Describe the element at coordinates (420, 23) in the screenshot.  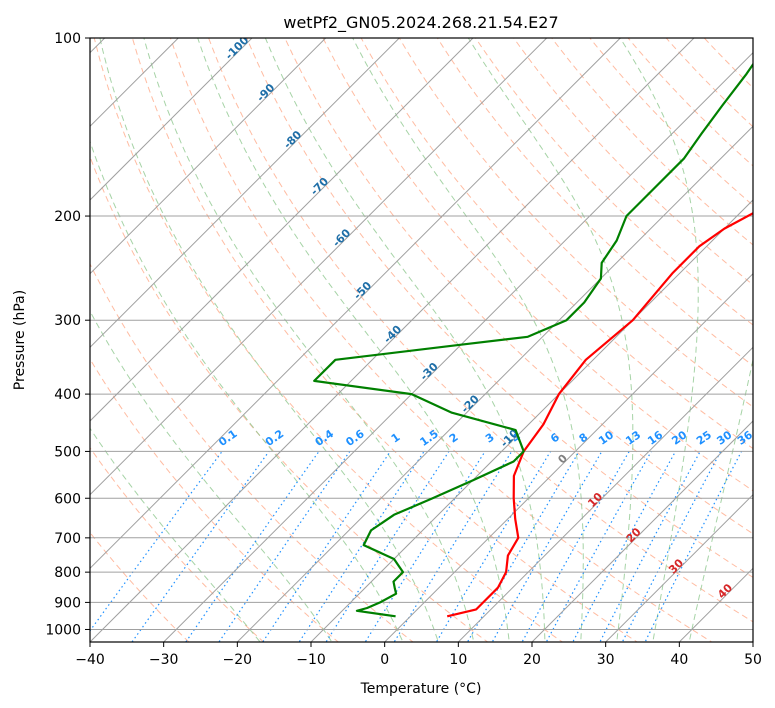
I see `chart-title: wetPf2_GN05.2024.268.21.54.E27` at that location.